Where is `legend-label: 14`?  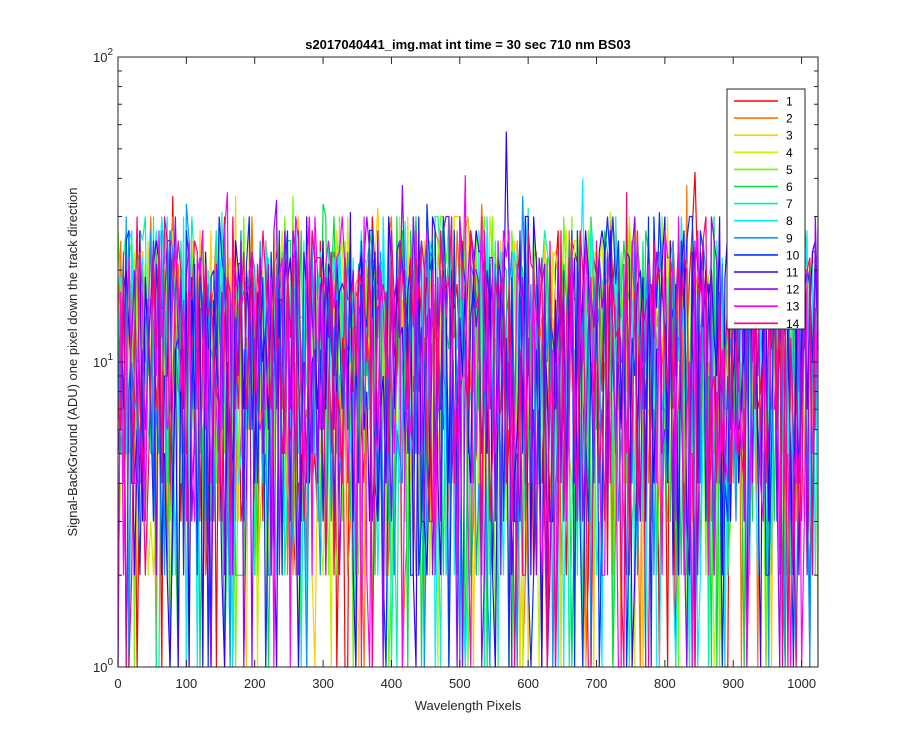
legend-label: 14 is located at coordinates (793, 324).